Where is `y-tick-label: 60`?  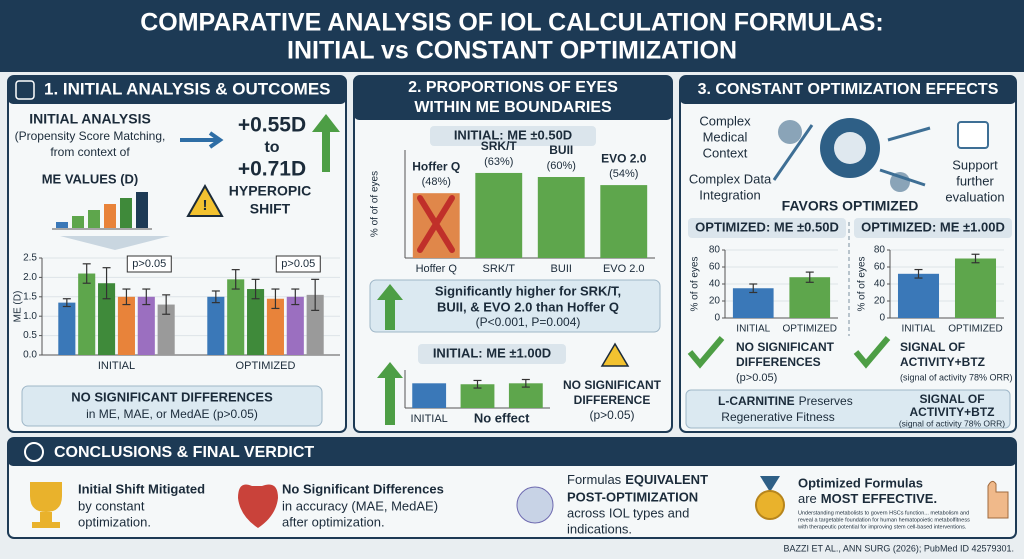
y-tick-label: 60 is located at coordinates (880, 267).